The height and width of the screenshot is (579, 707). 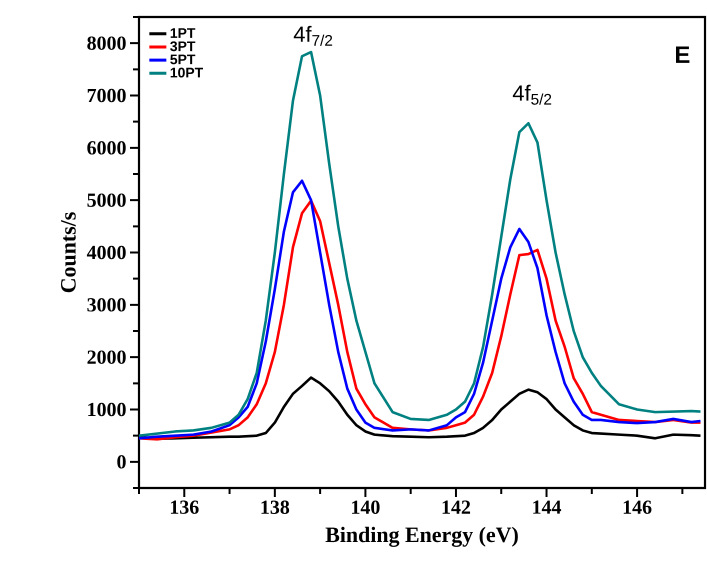 What do you see at coordinates (106, 253) in the screenshot?
I see `y-tick-label: 4000` at bounding box center [106, 253].